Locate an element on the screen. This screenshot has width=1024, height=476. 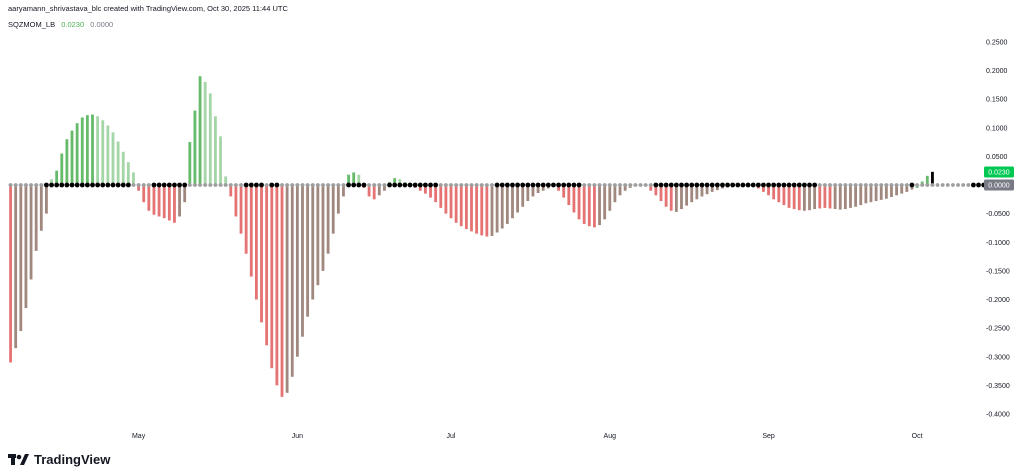
y-tick-label: 0.1500 is located at coordinates (997, 100).